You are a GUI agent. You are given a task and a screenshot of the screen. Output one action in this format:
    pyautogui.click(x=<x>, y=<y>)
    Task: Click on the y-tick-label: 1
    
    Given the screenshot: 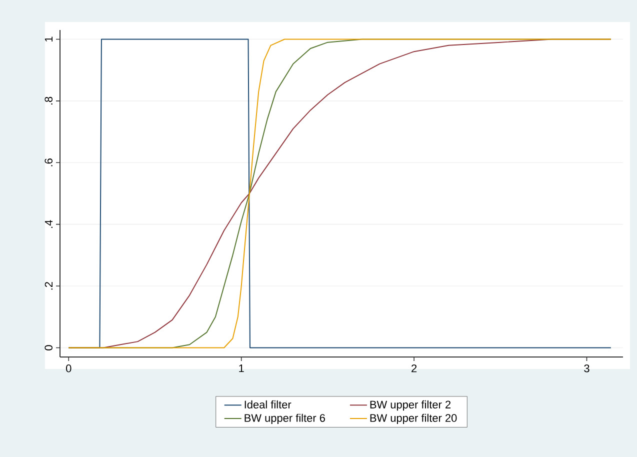 What is the action you would take?
    pyautogui.click(x=48, y=39)
    